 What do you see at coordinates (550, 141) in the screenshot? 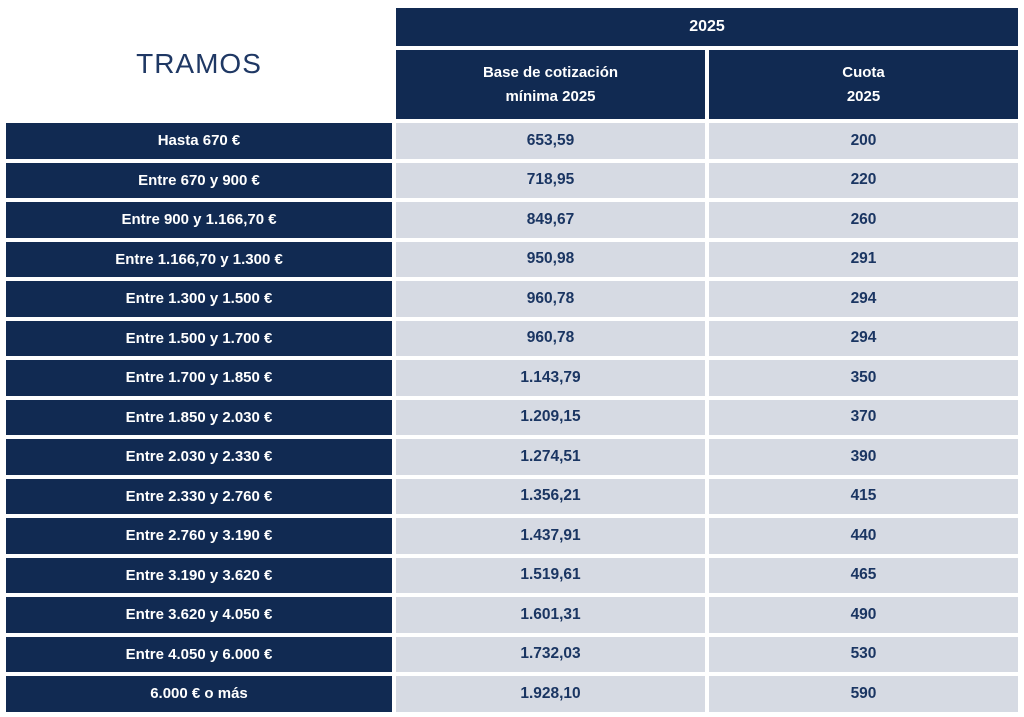
I see `base-value-cell: 653,59` at bounding box center [550, 141].